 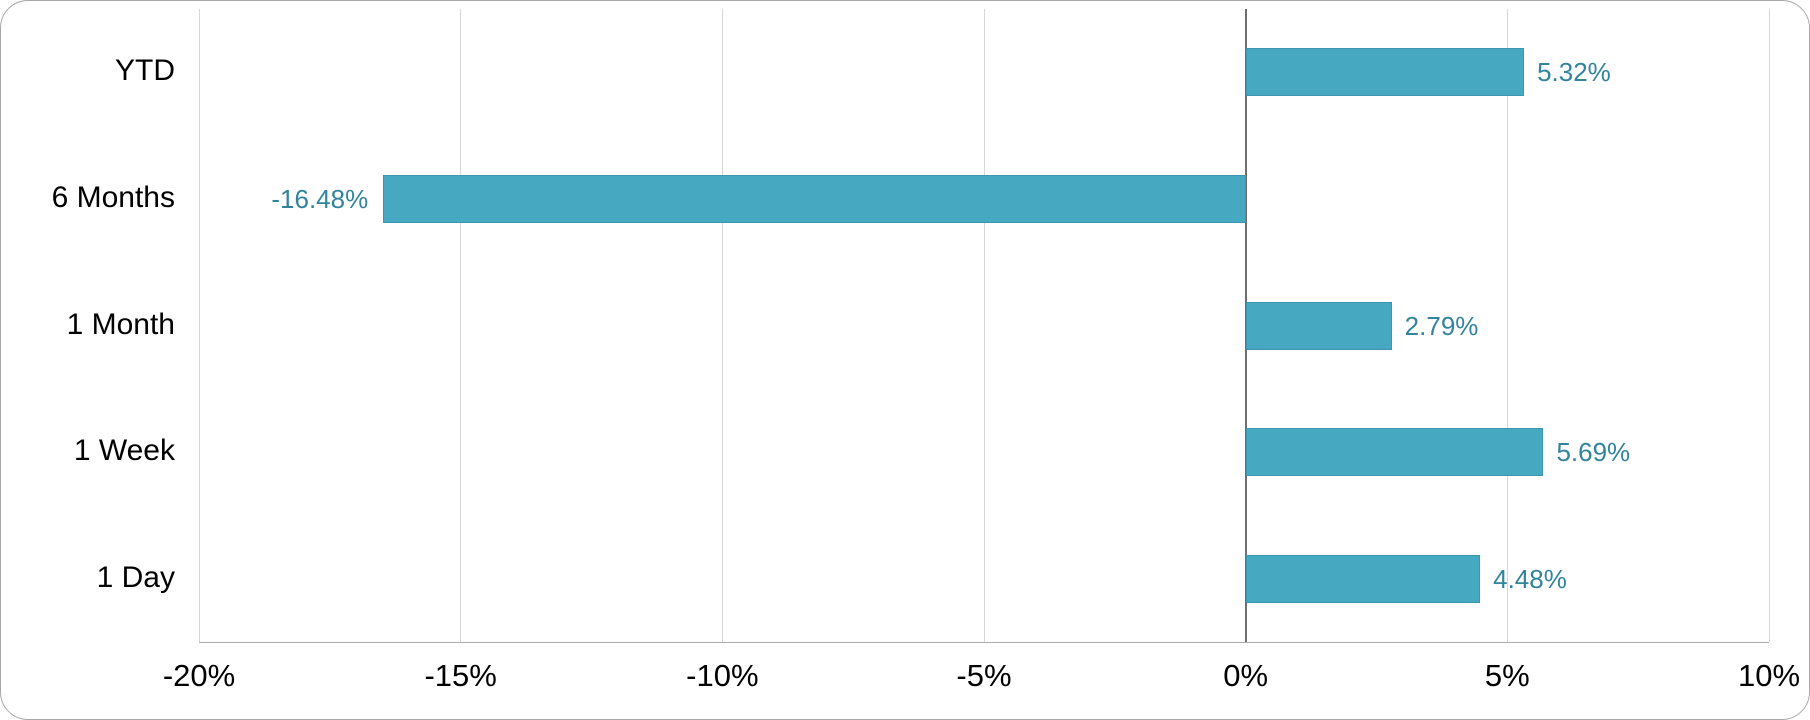 What do you see at coordinates (145, 71) in the screenshot?
I see `category-label: YTD` at bounding box center [145, 71].